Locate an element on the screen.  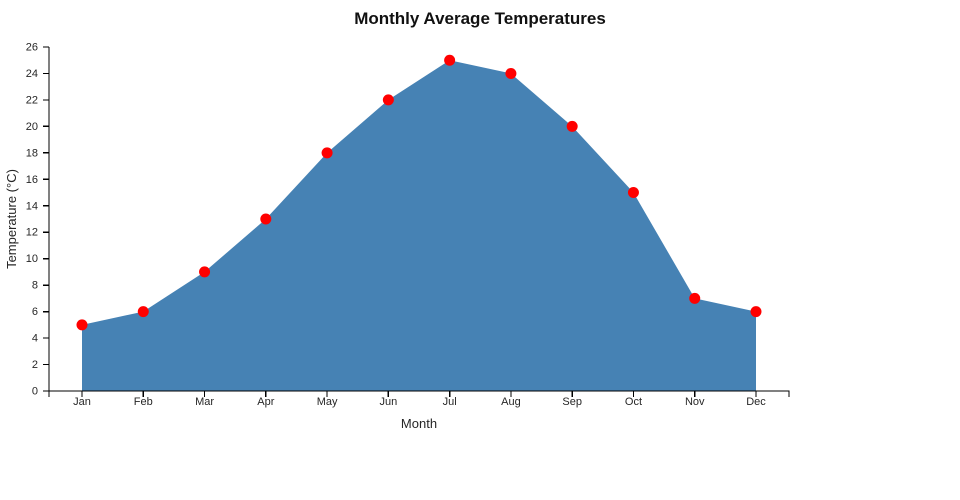
chart-title: Monthly Average Temperatures is located at coordinates (480, 18).